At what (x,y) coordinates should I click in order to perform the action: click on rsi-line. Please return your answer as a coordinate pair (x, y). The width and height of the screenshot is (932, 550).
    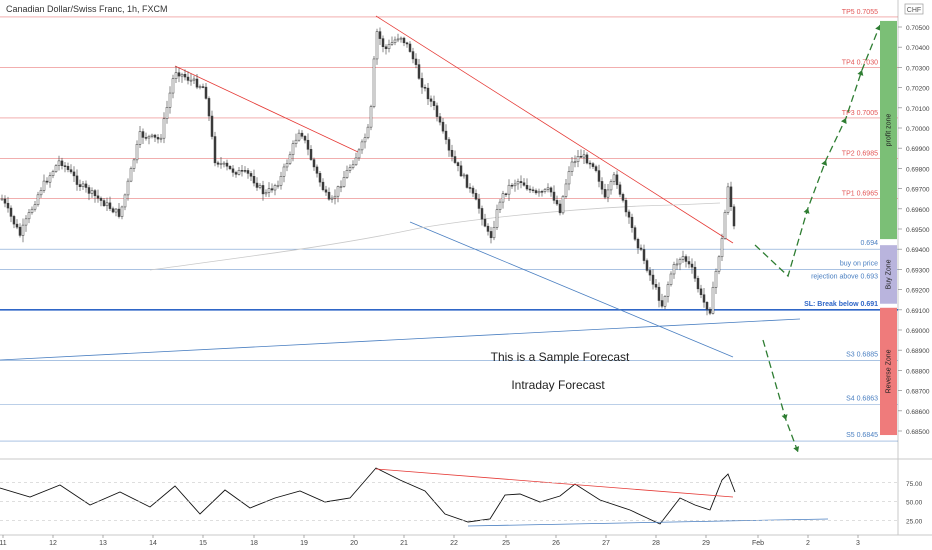
    Looking at the image, I should click on (368, 496).